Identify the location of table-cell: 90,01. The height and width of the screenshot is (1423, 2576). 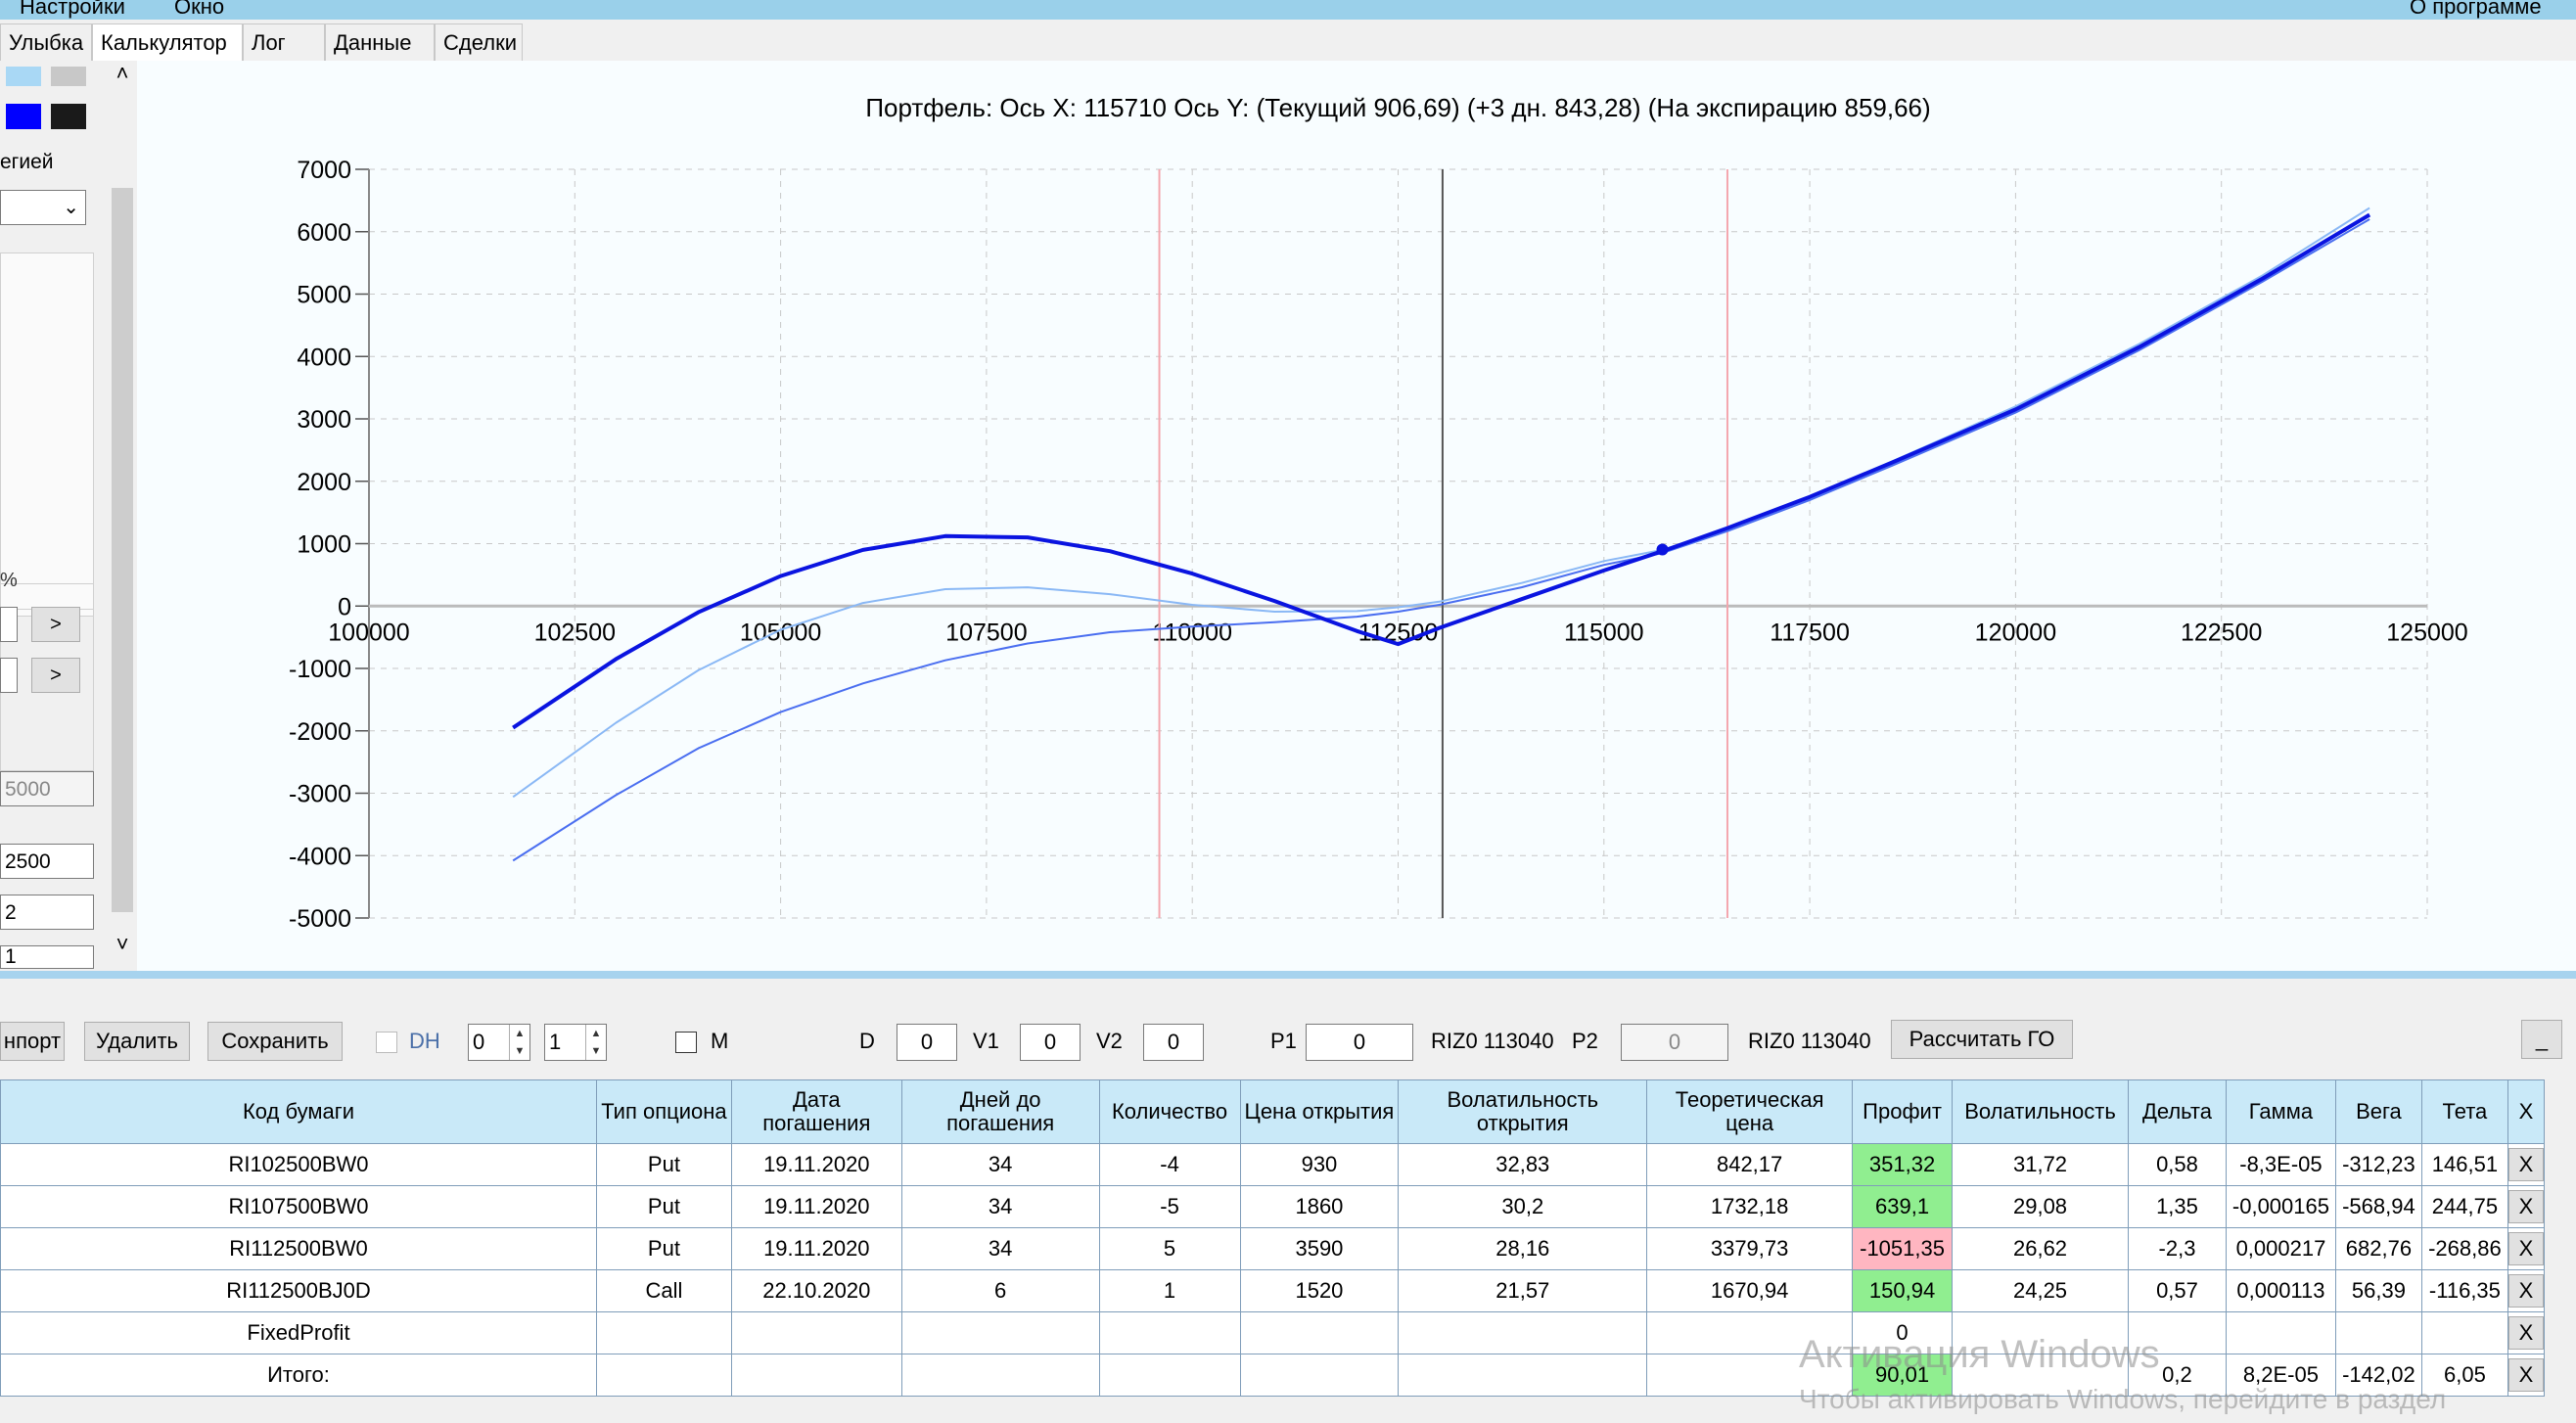
(1903, 1375).